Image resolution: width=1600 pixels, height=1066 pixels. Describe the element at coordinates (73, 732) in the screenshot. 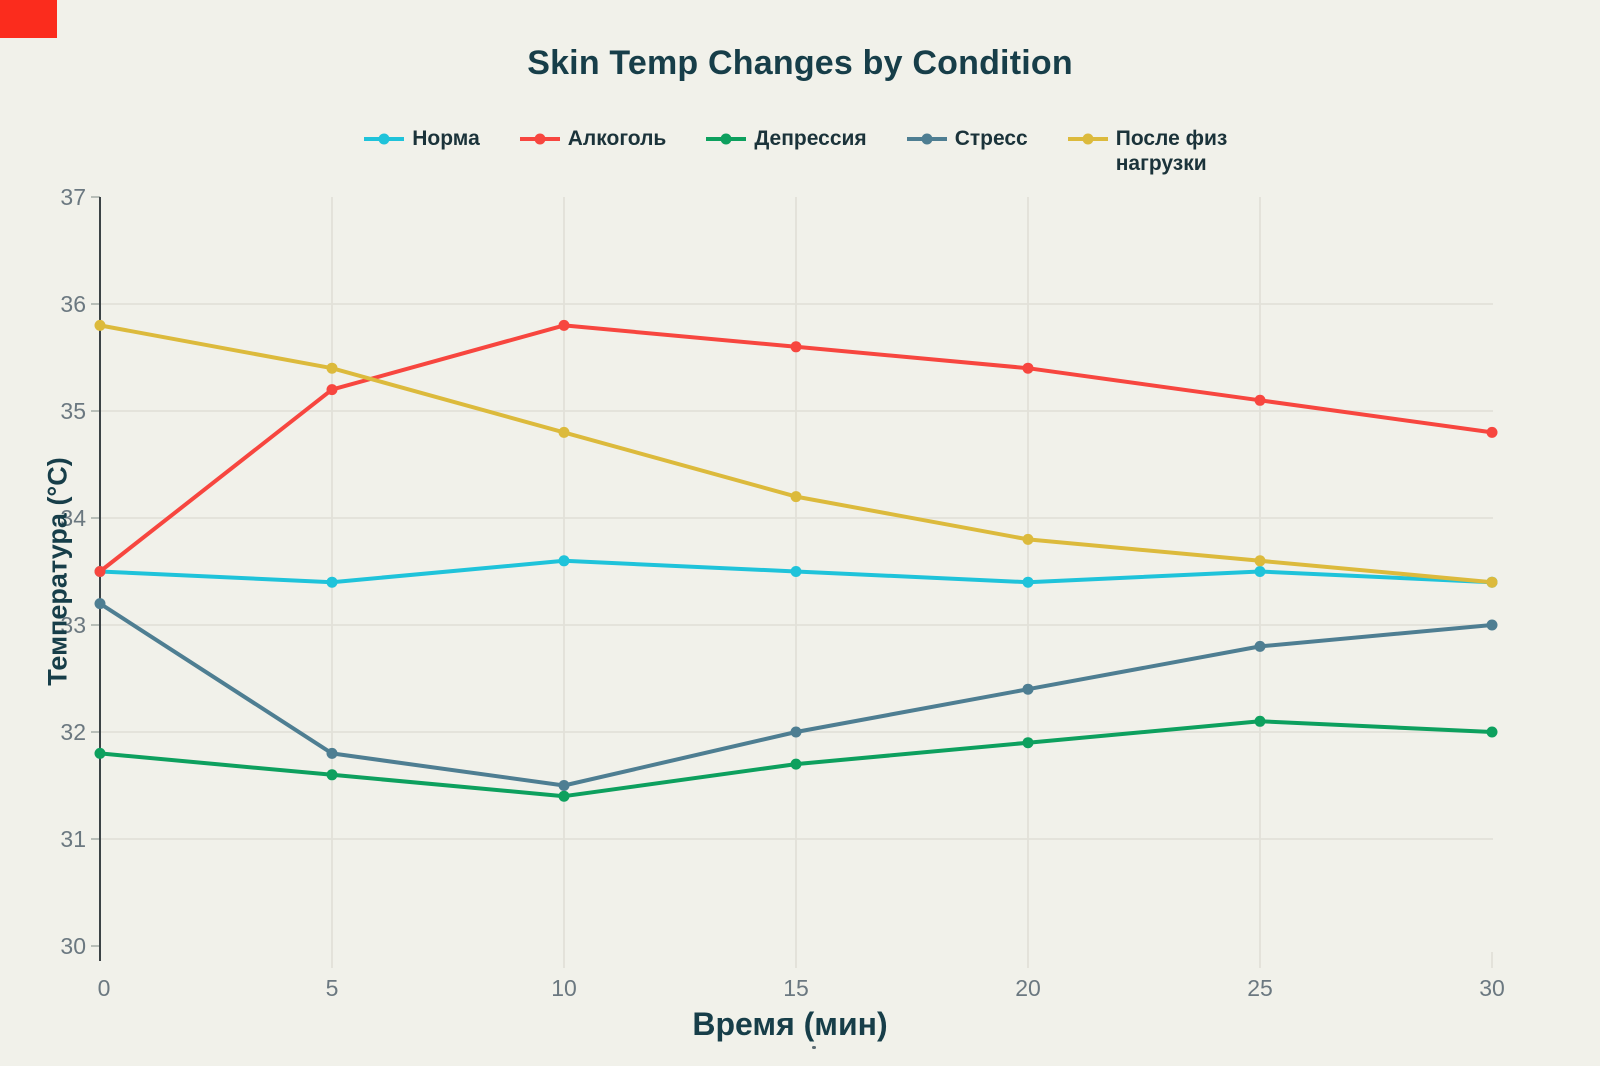

I see `y-tick-label: 32` at that location.